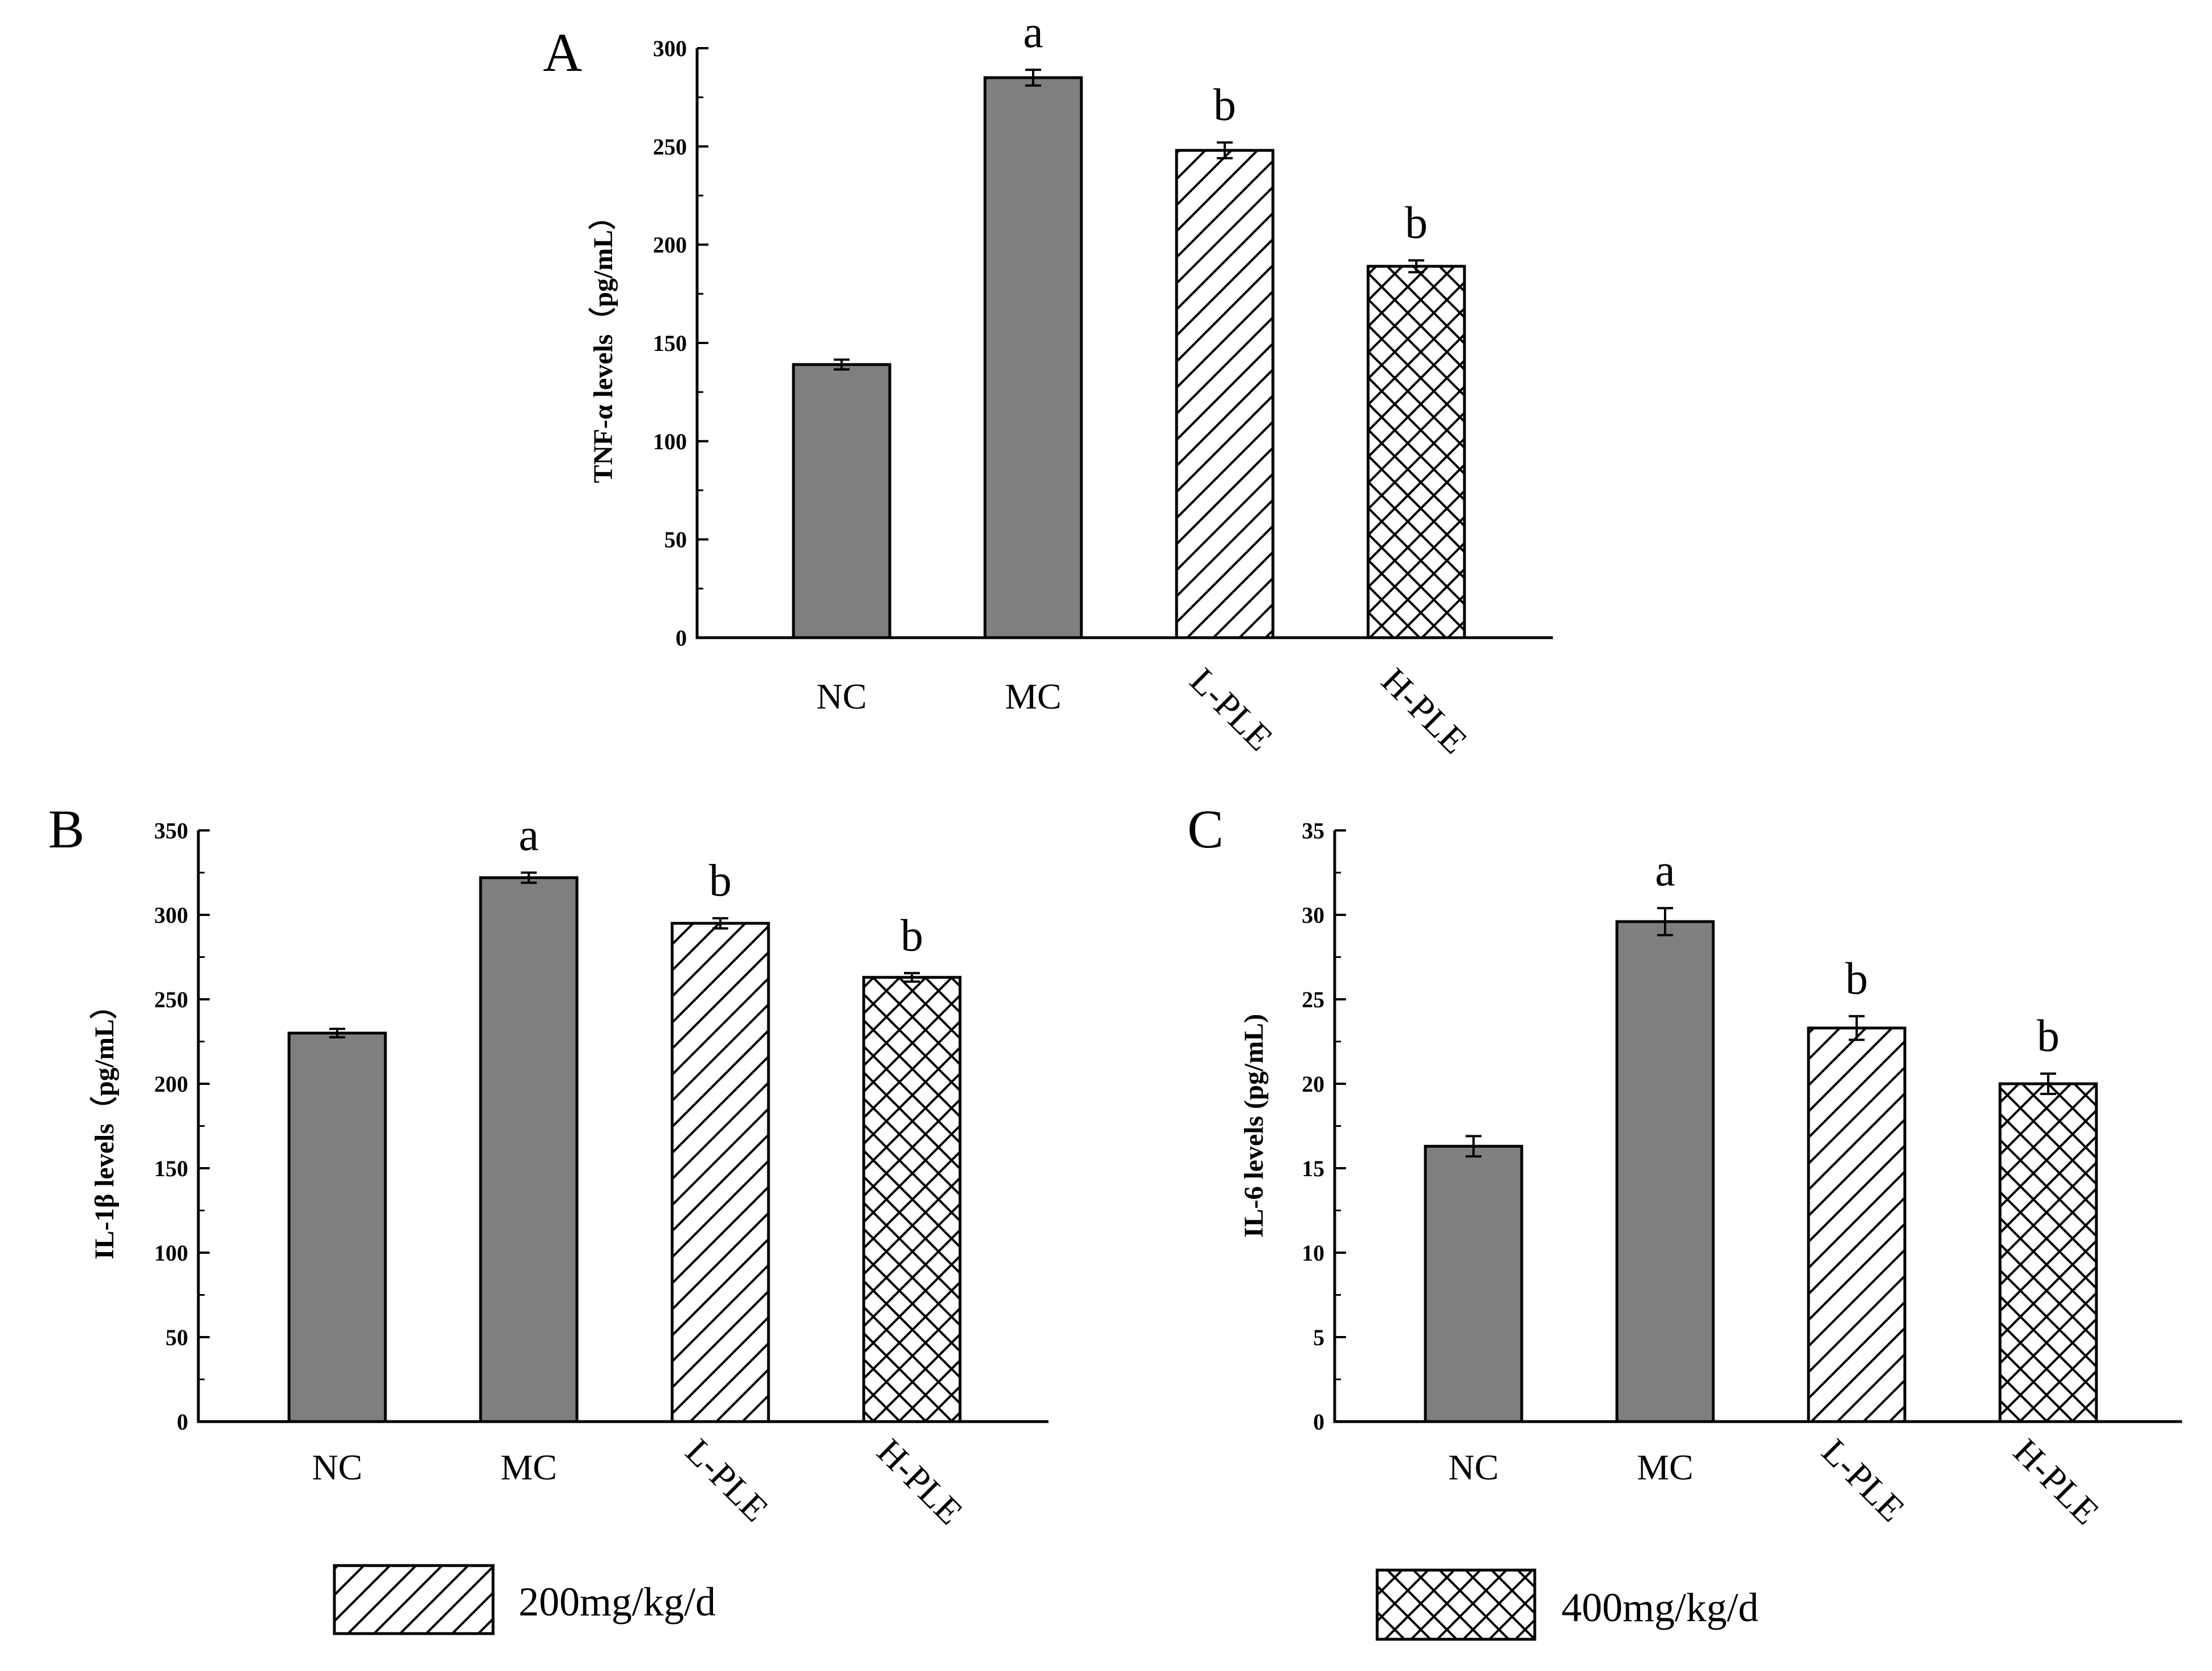 This screenshot has height=1671, width=2212. Describe the element at coordinates (105, 1125) in the screenshot. I see `y-axis-label: IL-1β levels（pg/mL）` at that location.